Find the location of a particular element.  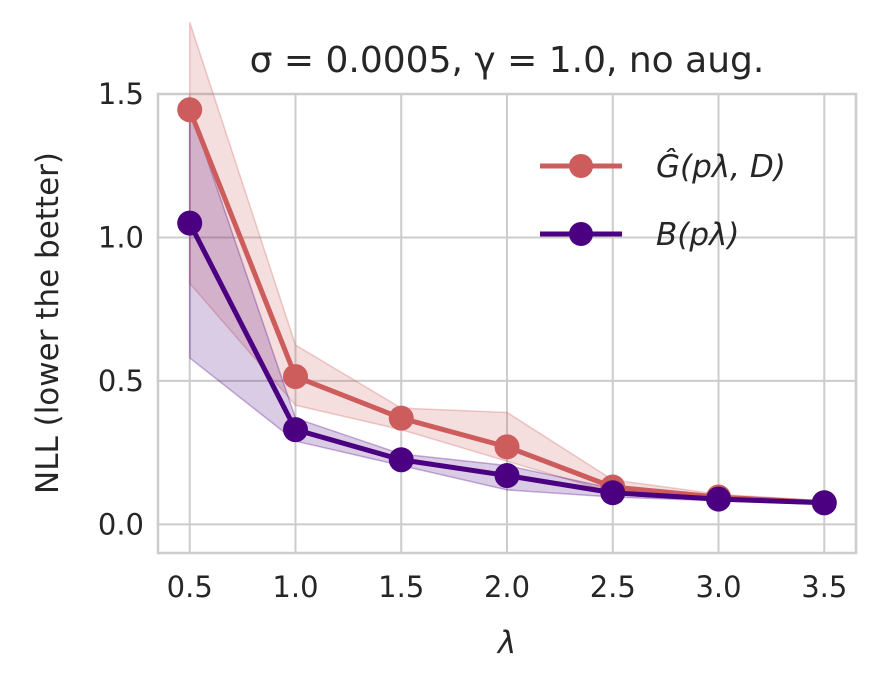

x-tick-label: 1.5 is located at coordinates (401, 587).